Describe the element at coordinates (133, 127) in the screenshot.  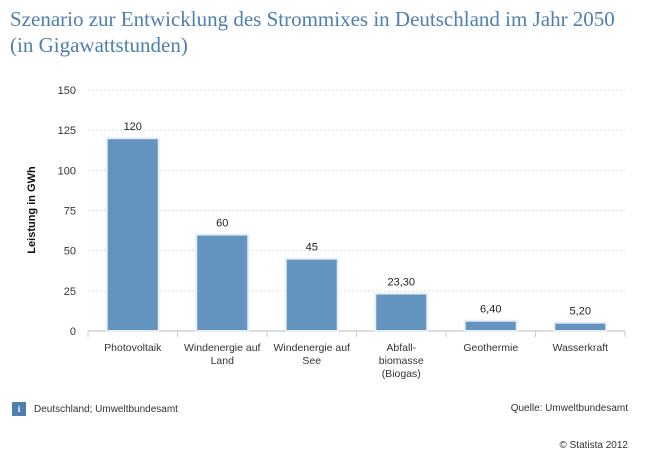
I see `value-label: 120` at that location.